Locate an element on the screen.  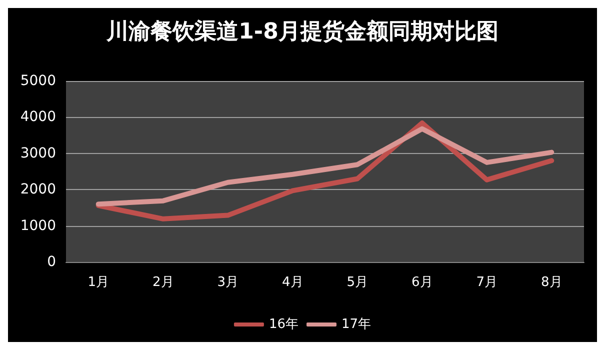
y-tick-label: 3000 is located at coordinates (38, 153).